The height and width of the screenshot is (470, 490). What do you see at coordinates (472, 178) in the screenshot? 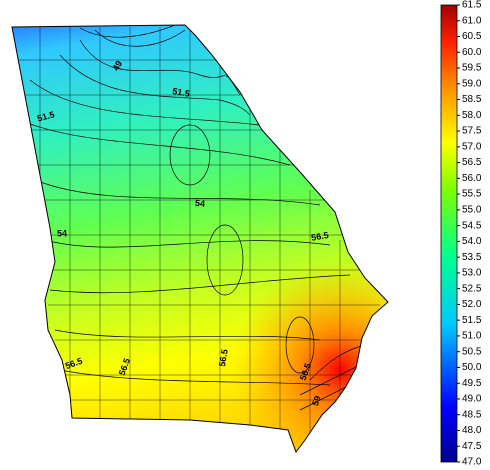
I see `colorbar-tick-label: 56.0` at bounding box center [472, 178].